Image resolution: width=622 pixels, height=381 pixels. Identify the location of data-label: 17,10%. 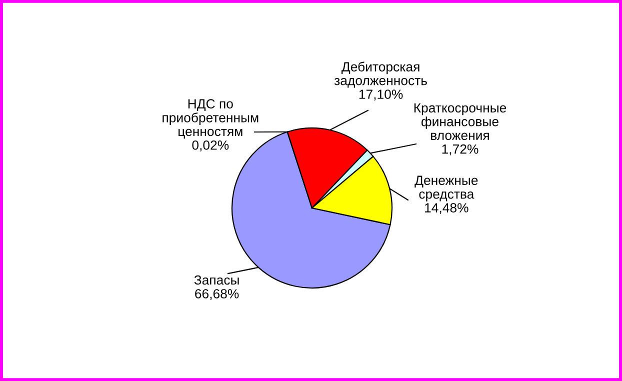
(381, 95).